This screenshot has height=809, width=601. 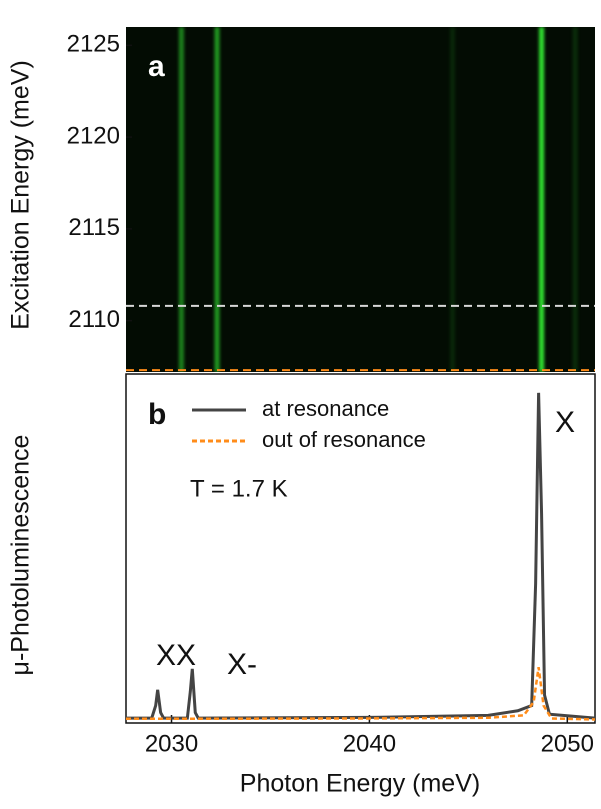 I want to click on y-tick-label: 2115, so click(x=94, y=227).